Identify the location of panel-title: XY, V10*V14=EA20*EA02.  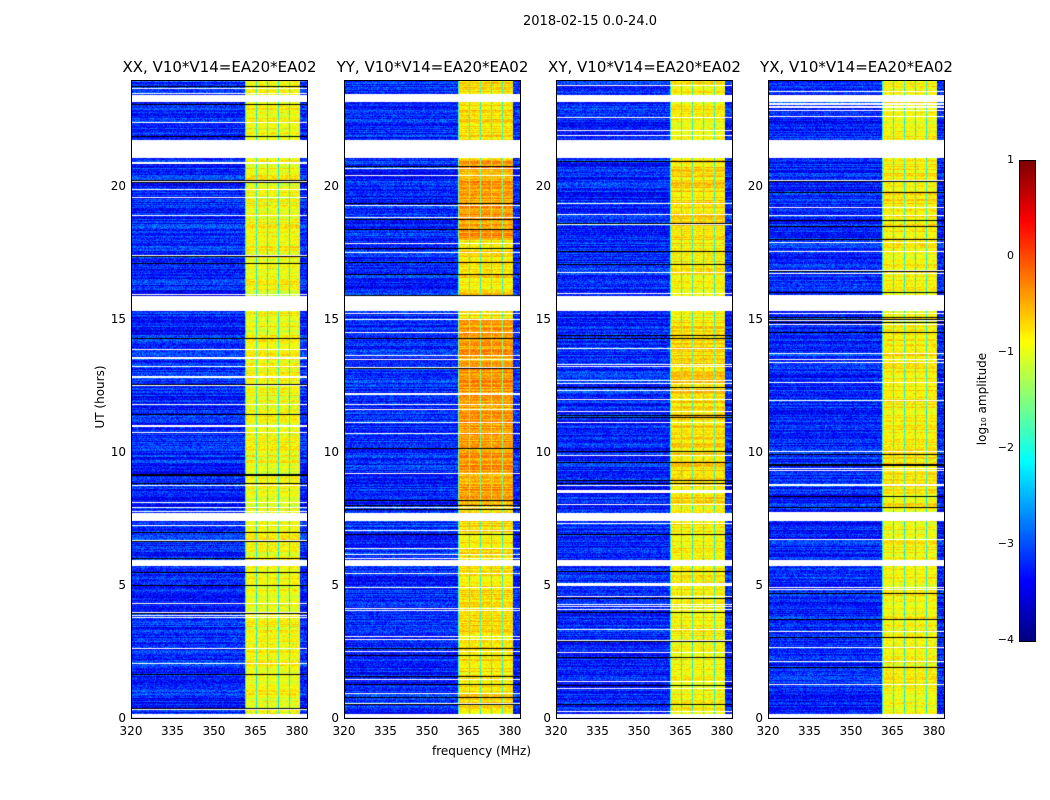
(644, 67).